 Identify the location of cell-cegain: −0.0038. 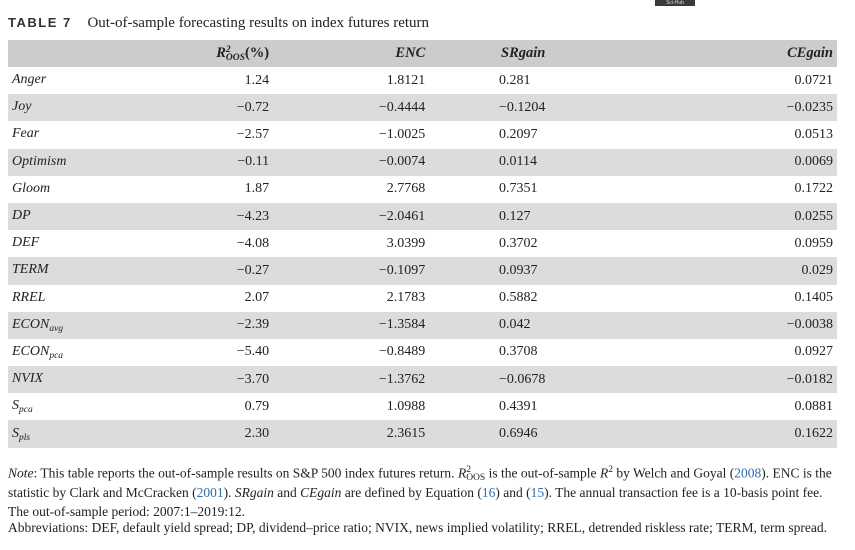
(809, 325).